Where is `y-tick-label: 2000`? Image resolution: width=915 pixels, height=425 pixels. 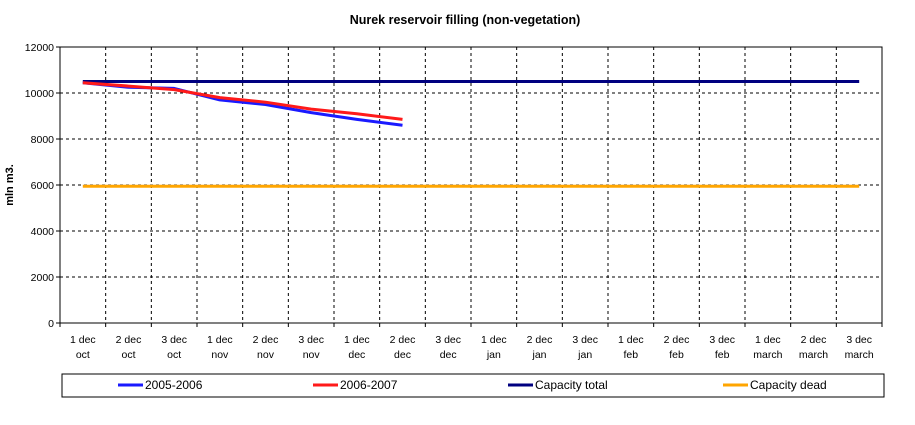
y-tick-label: 2000 is located at coordinates (43, 278).